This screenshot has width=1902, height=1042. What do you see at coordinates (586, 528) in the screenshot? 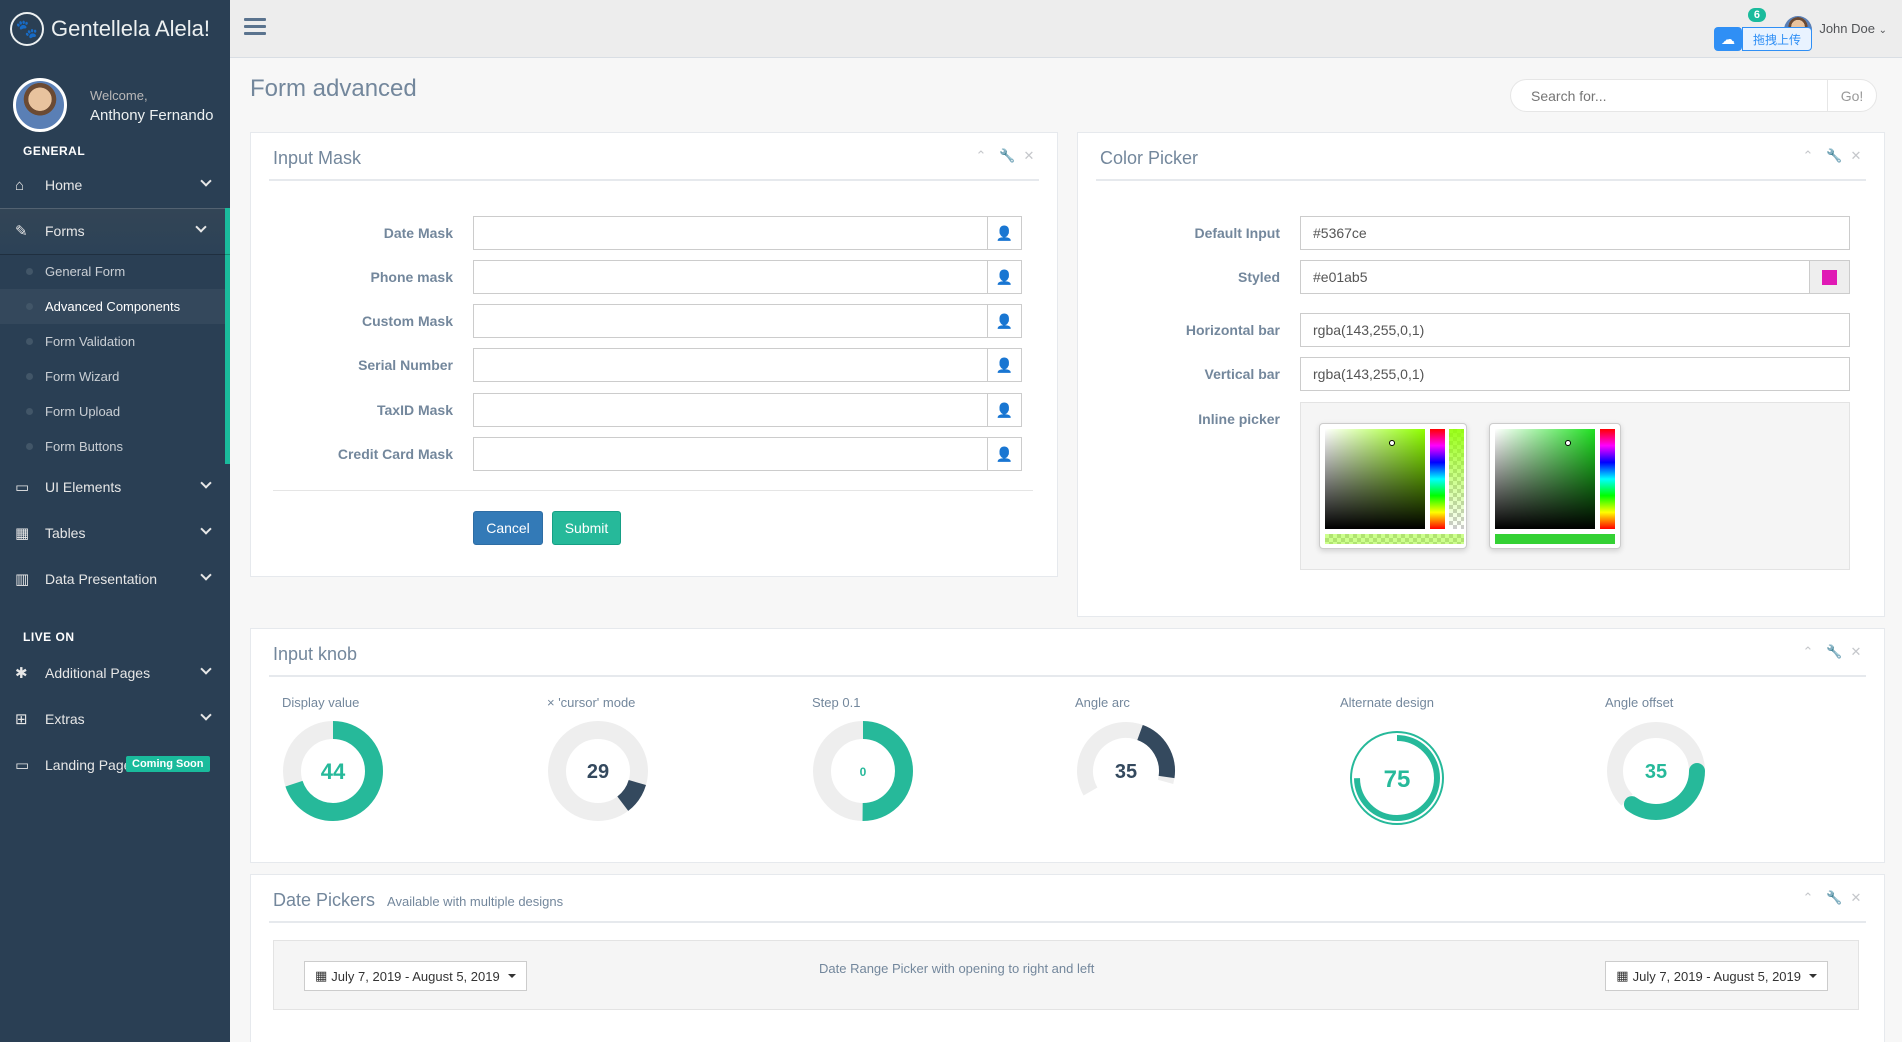
I see `submit-button: Submit` at bounding box center [586, 528].